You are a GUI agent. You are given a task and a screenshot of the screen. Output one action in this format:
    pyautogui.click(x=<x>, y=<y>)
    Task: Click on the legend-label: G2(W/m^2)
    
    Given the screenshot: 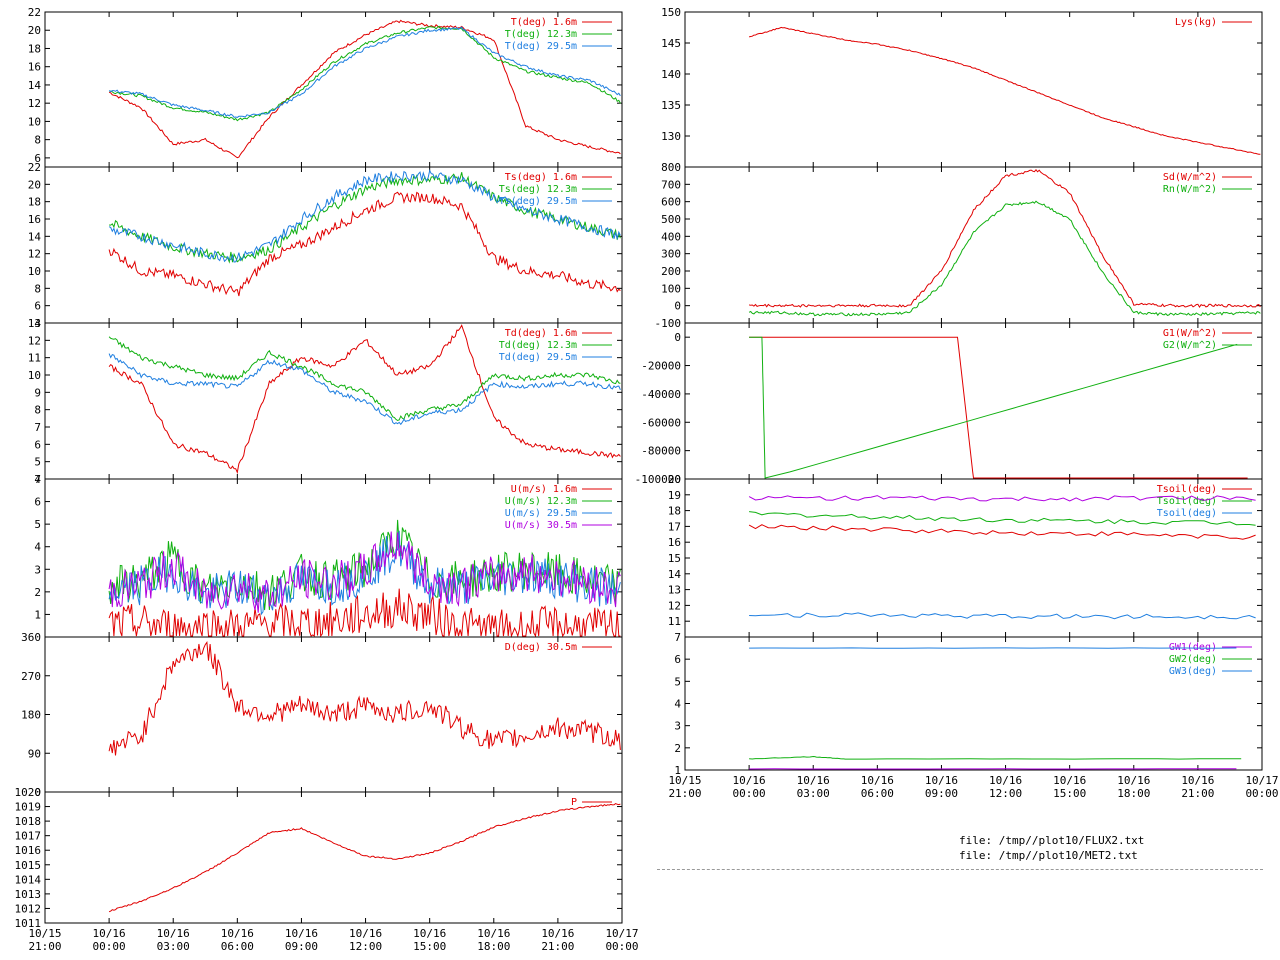 What is the action you would take?
    pyautogui.click(x=1190, y=345)
    